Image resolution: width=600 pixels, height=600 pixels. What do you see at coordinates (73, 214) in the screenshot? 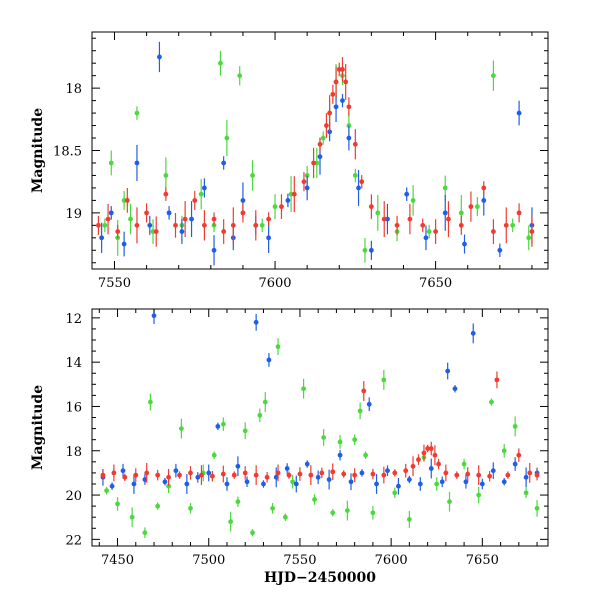
I see `top-y-tick-label: 19` at bounding box center [73, 214].